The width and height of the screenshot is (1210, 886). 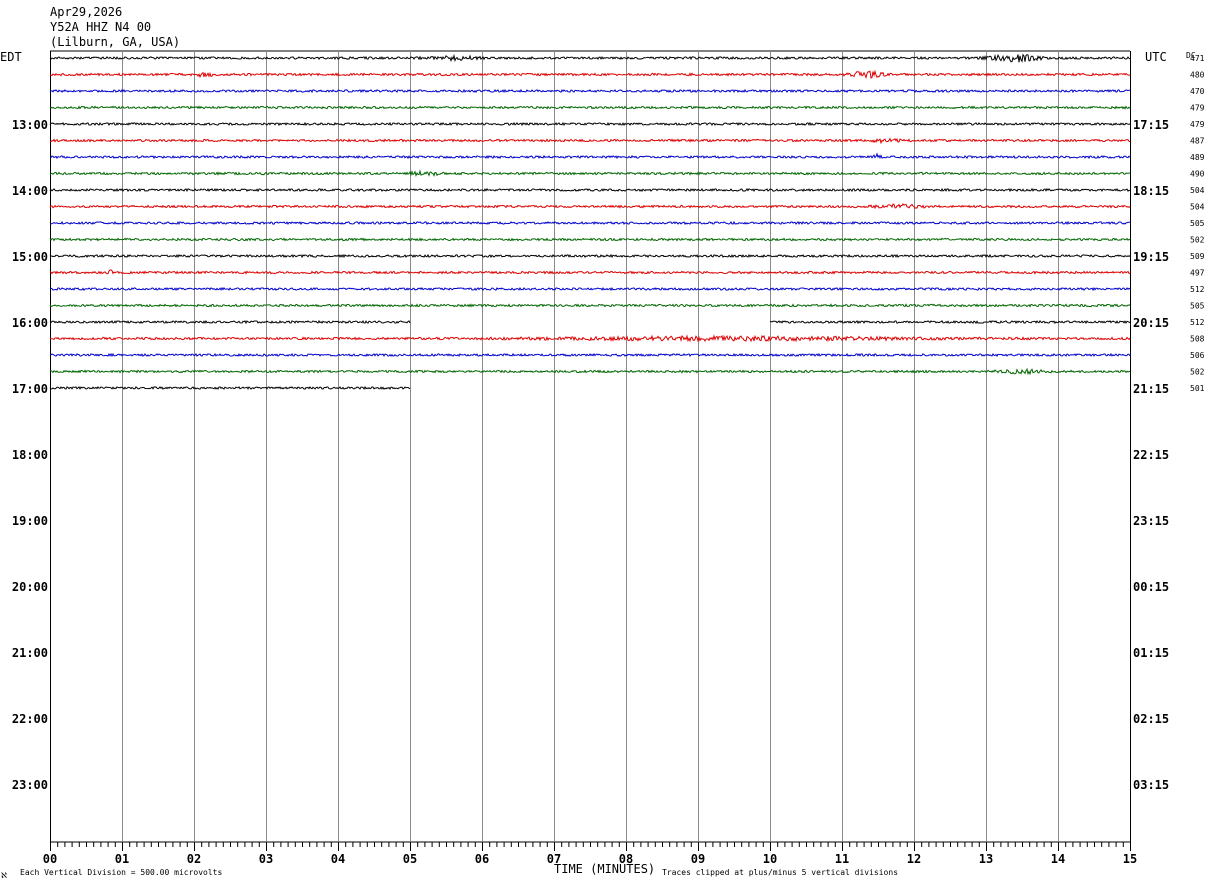 What do you see at coordinates (1197, 157) in the screenshot?
I see `dc-offset-label: 489` at bounding box center [1197, 157].